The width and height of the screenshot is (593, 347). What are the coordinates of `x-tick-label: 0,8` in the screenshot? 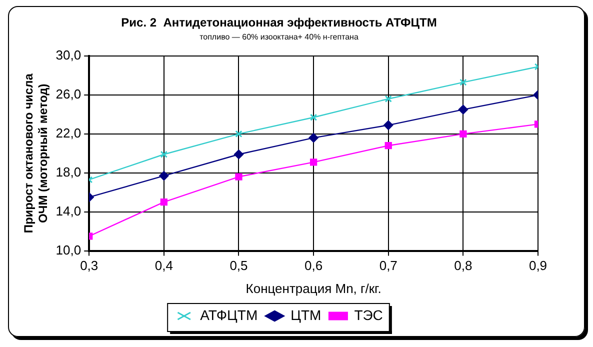 It's located at (463, 266).